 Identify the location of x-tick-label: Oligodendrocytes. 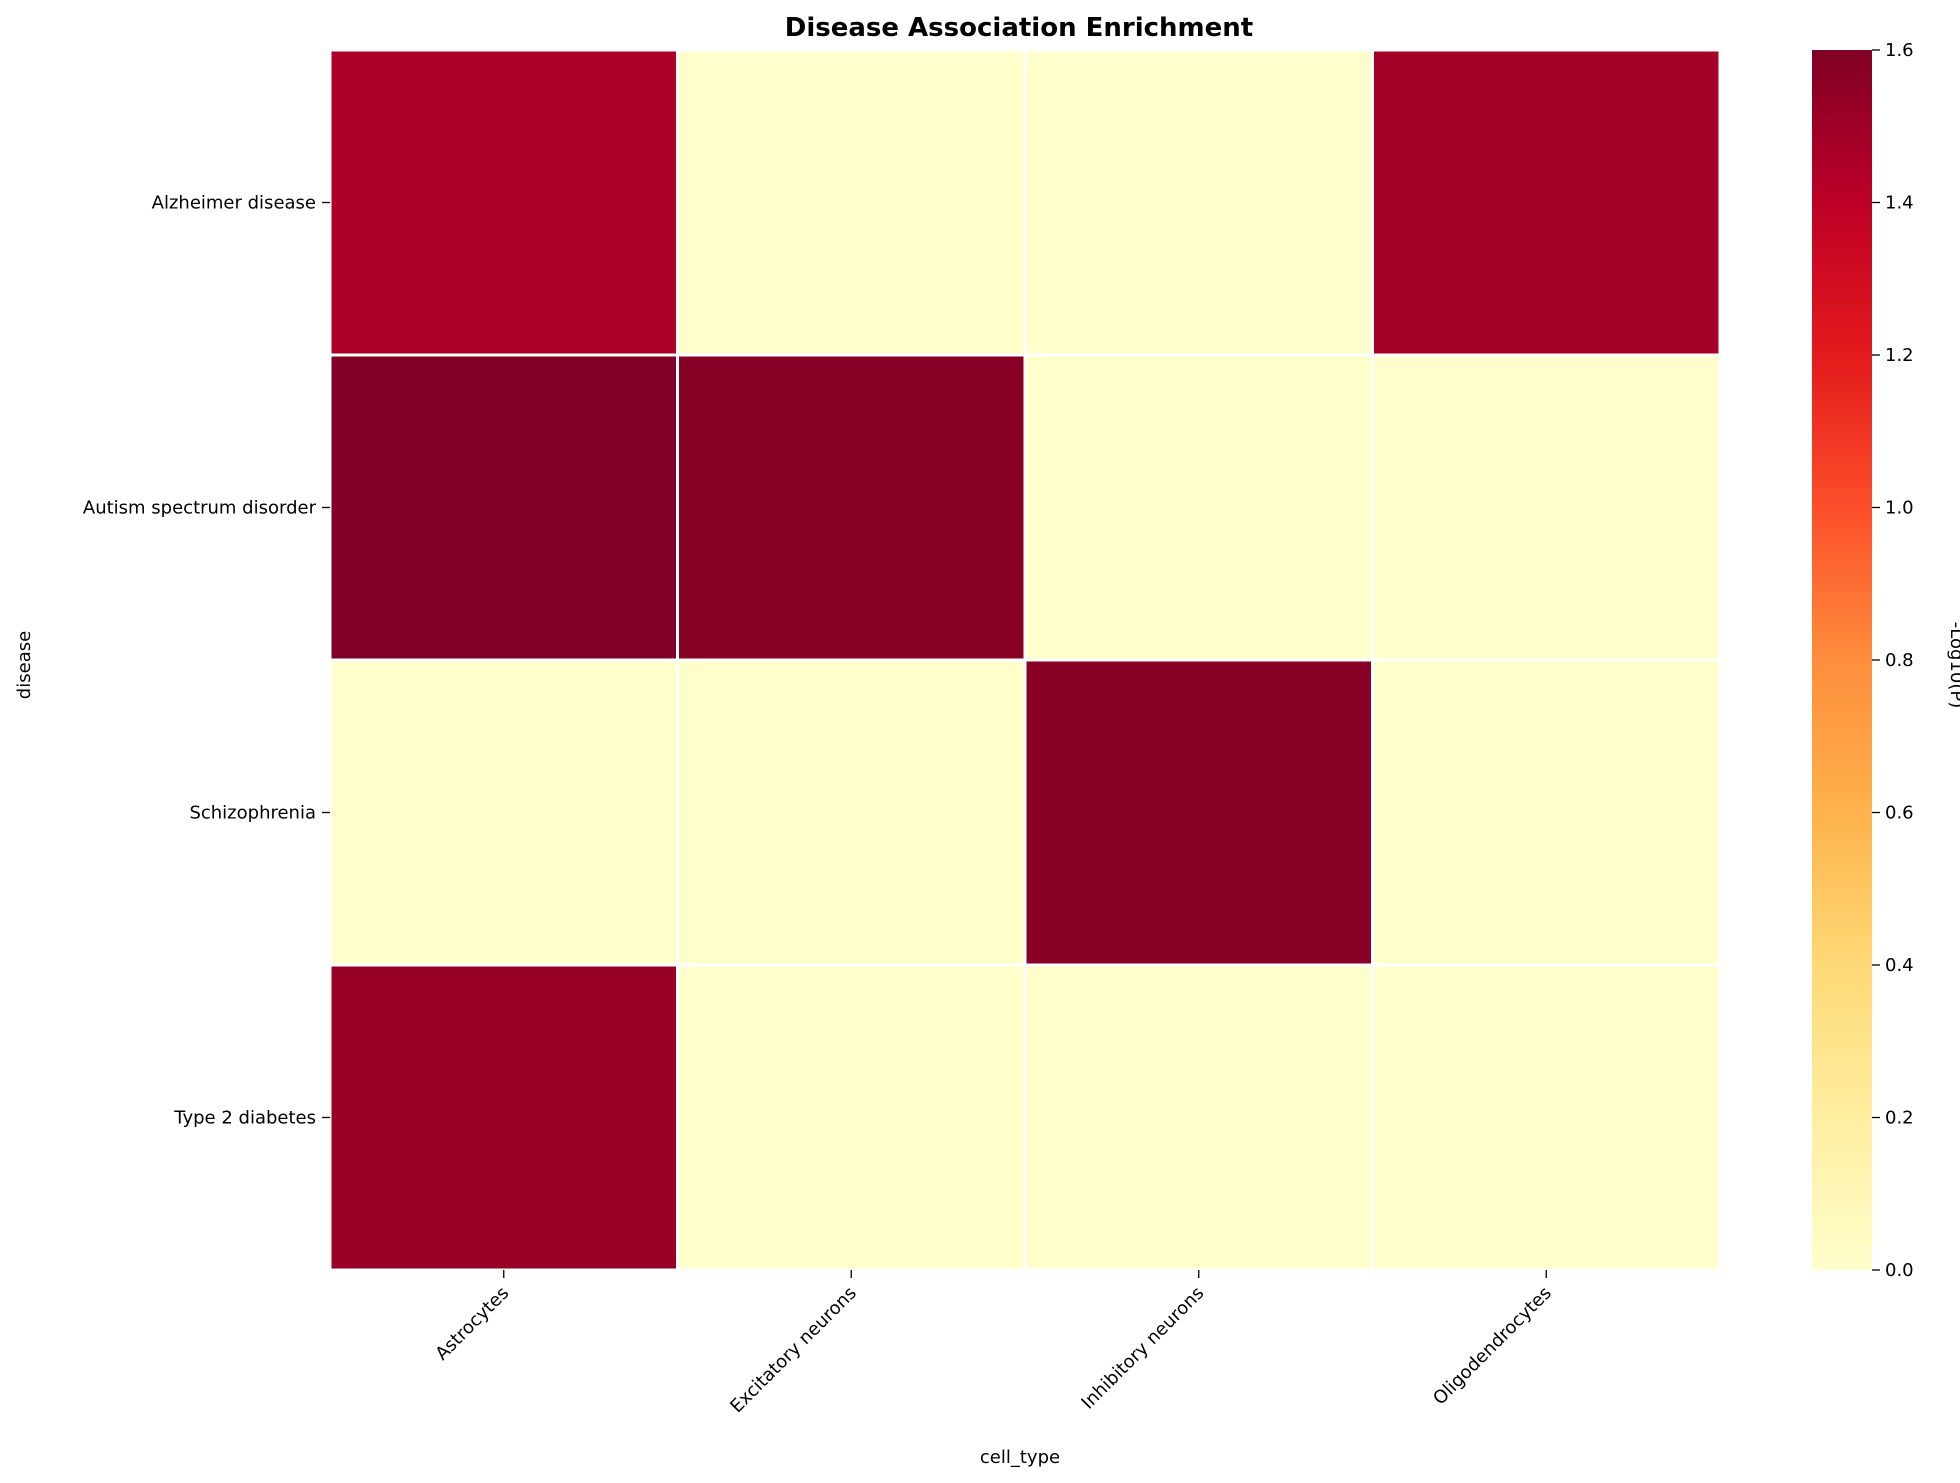
(1492, 1346).